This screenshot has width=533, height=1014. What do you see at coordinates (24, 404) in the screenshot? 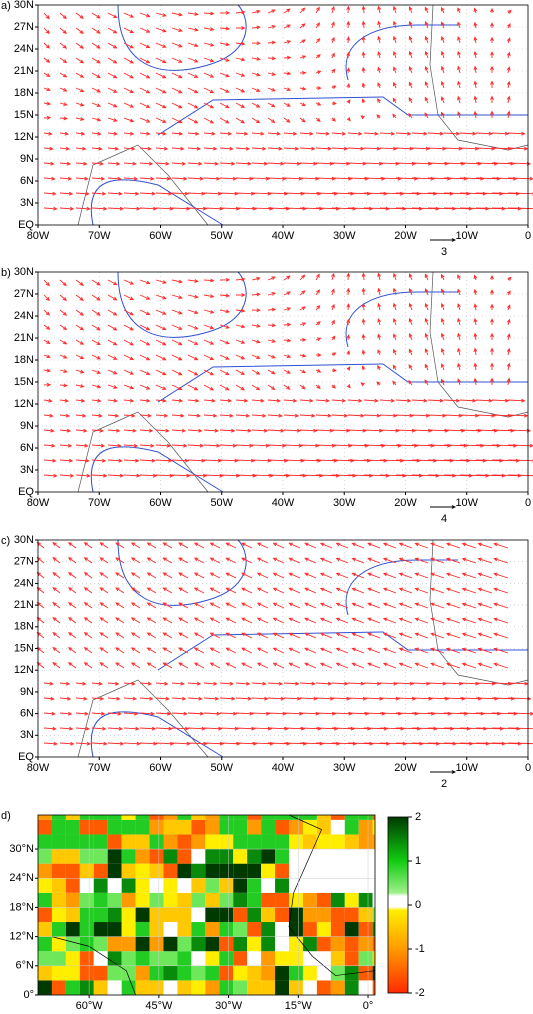
I see `y-tick-label: 12N` at bounding box center [24, 404].